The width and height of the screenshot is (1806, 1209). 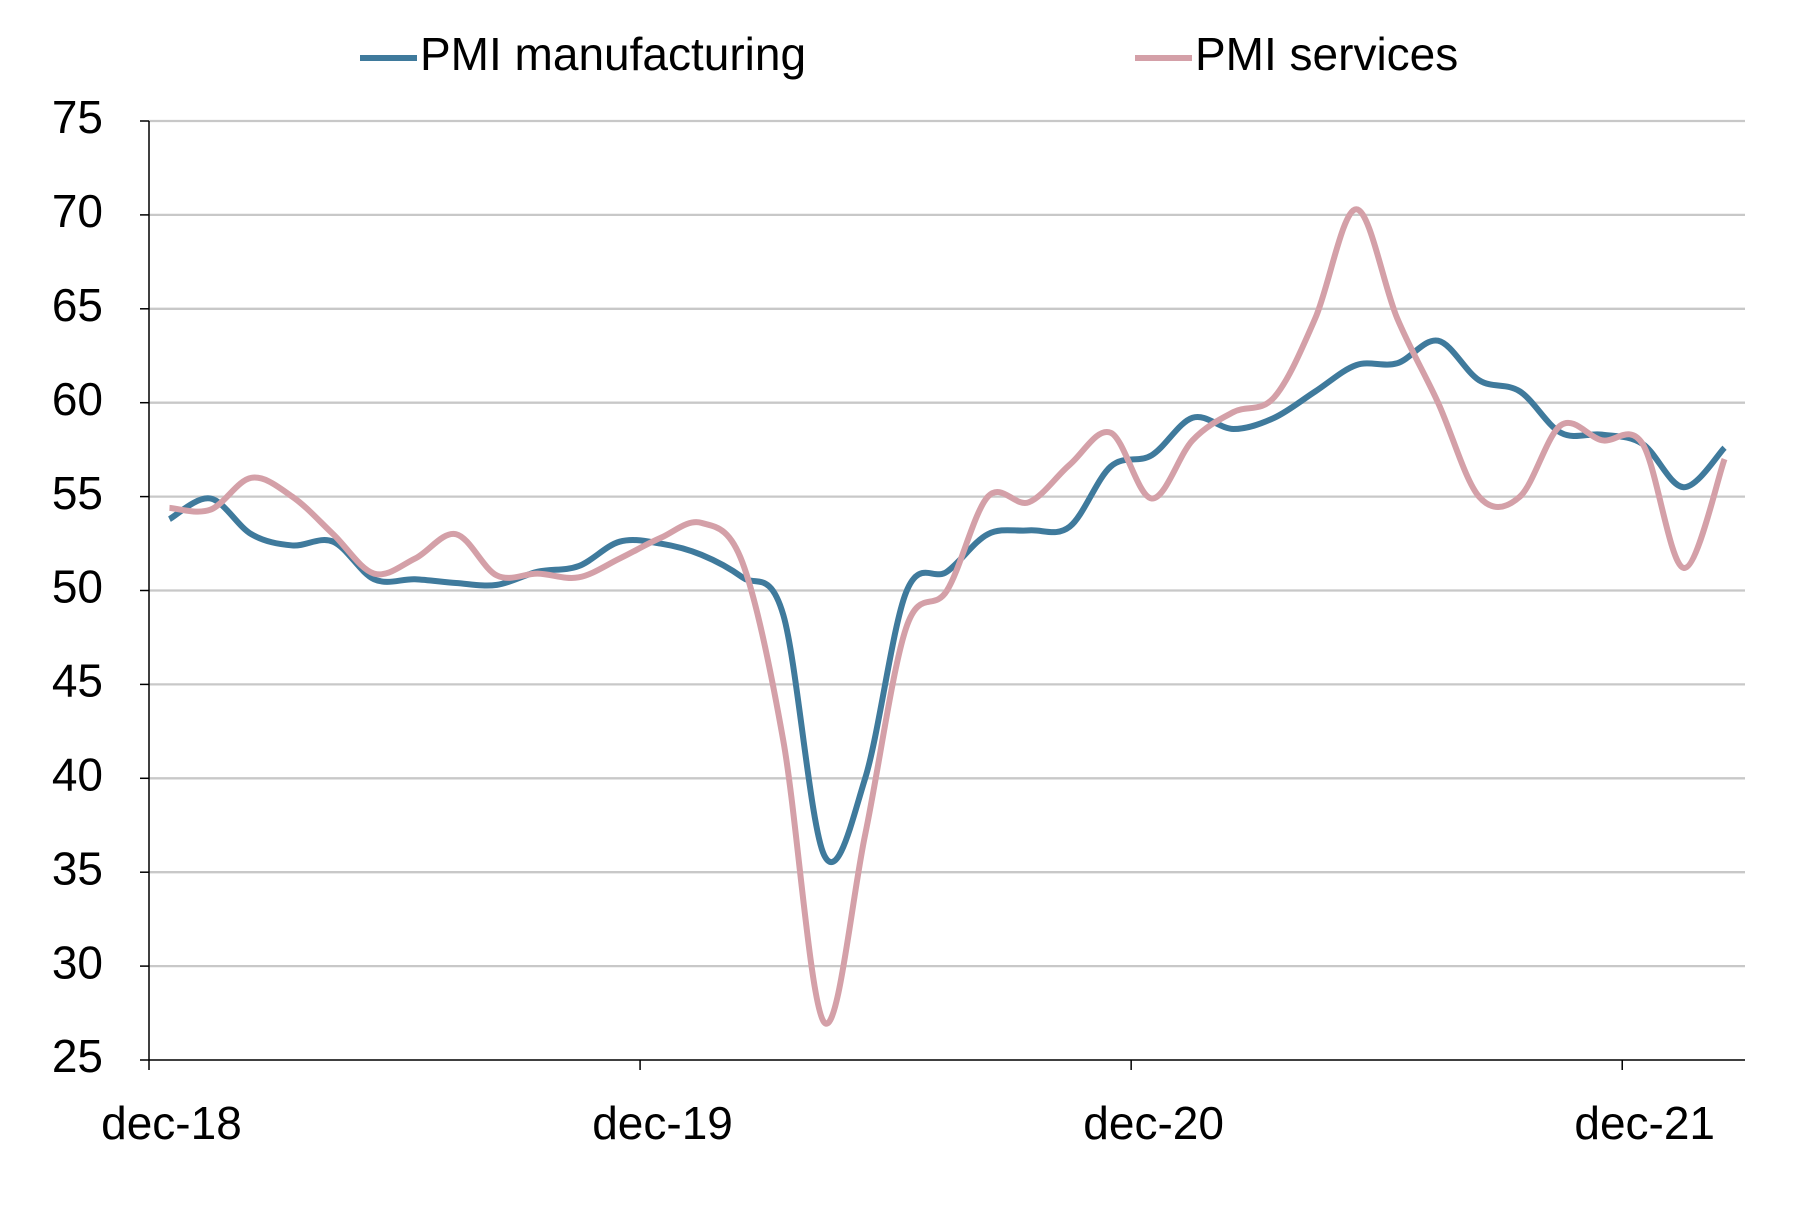 What do you see at coordinates (77, 117) in the screenshot?
I see `y-tick-label: 75` at bounding box center [77, 117].